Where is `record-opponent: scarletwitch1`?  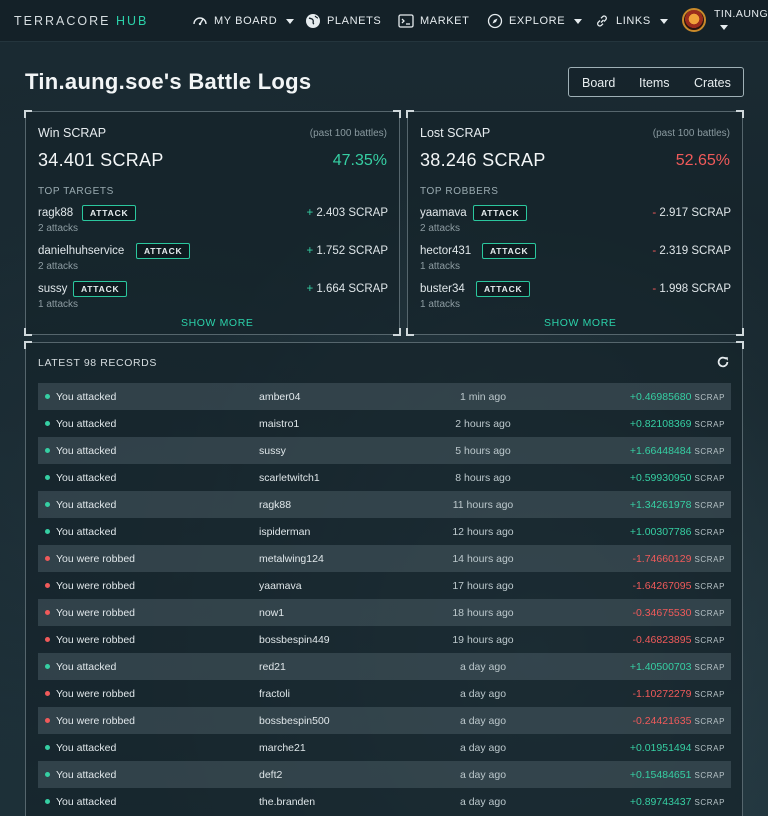
record-opponent: scarletwitch1 is located at coordinates (289, 478).